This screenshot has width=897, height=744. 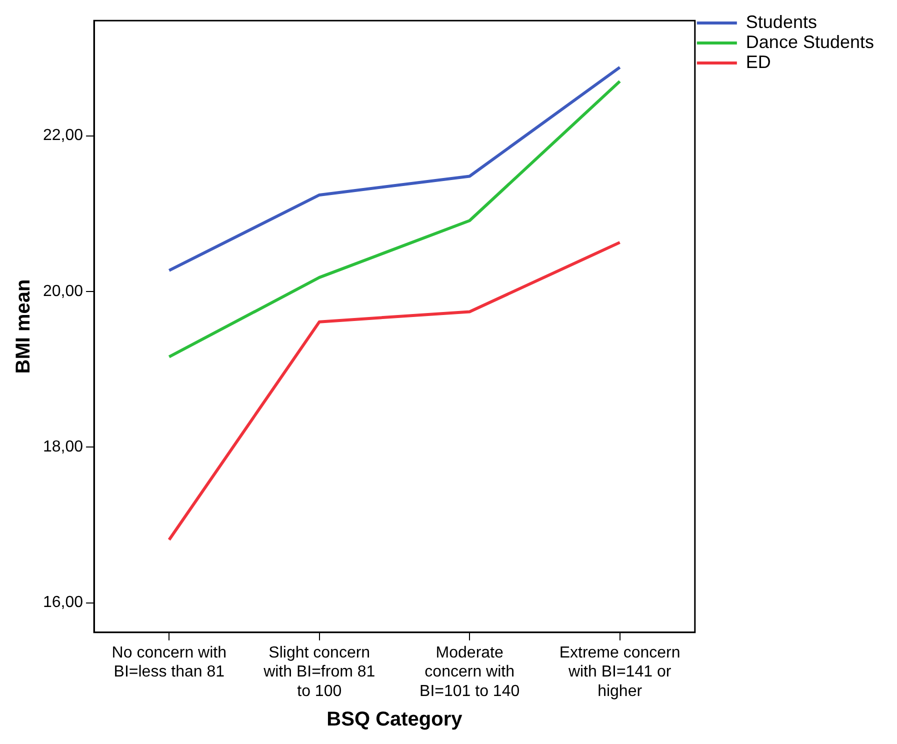 What do you see at coordinates (395, 719) in the screenshot?
I see `x-axis-title: BSQ Category` at bounding box center [395, 719].